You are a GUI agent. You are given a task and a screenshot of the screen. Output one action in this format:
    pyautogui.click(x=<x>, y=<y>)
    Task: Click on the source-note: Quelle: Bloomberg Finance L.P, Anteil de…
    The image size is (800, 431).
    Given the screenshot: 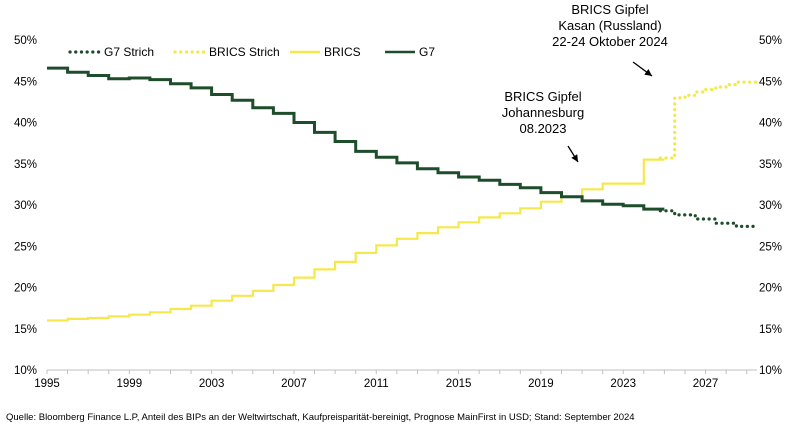 What is the action you would take?
    pyautogui.click(x=320, y=417)
    